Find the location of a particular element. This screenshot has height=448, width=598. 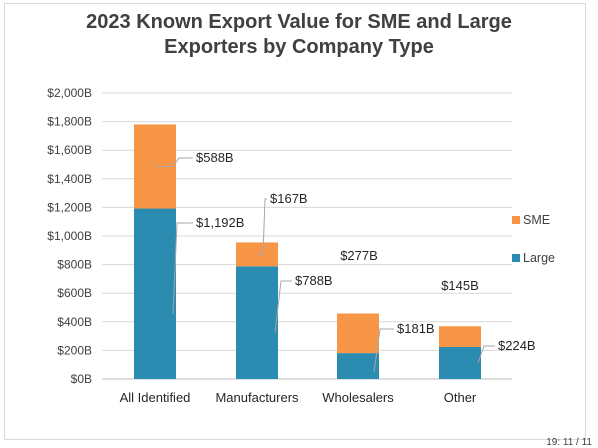

x-tick-label: Wholesalers is located at coordinates (358, 397).